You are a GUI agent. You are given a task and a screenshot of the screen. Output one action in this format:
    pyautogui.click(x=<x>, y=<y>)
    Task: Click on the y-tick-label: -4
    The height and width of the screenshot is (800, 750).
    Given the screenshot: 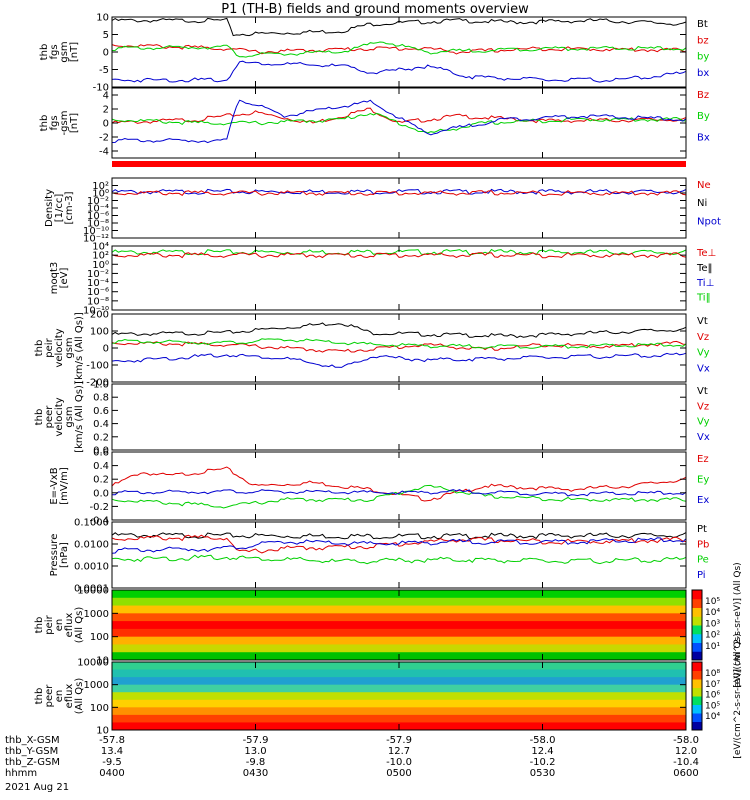 What is the action you would take?
    pyautogui.click(x=104, y=152)
    